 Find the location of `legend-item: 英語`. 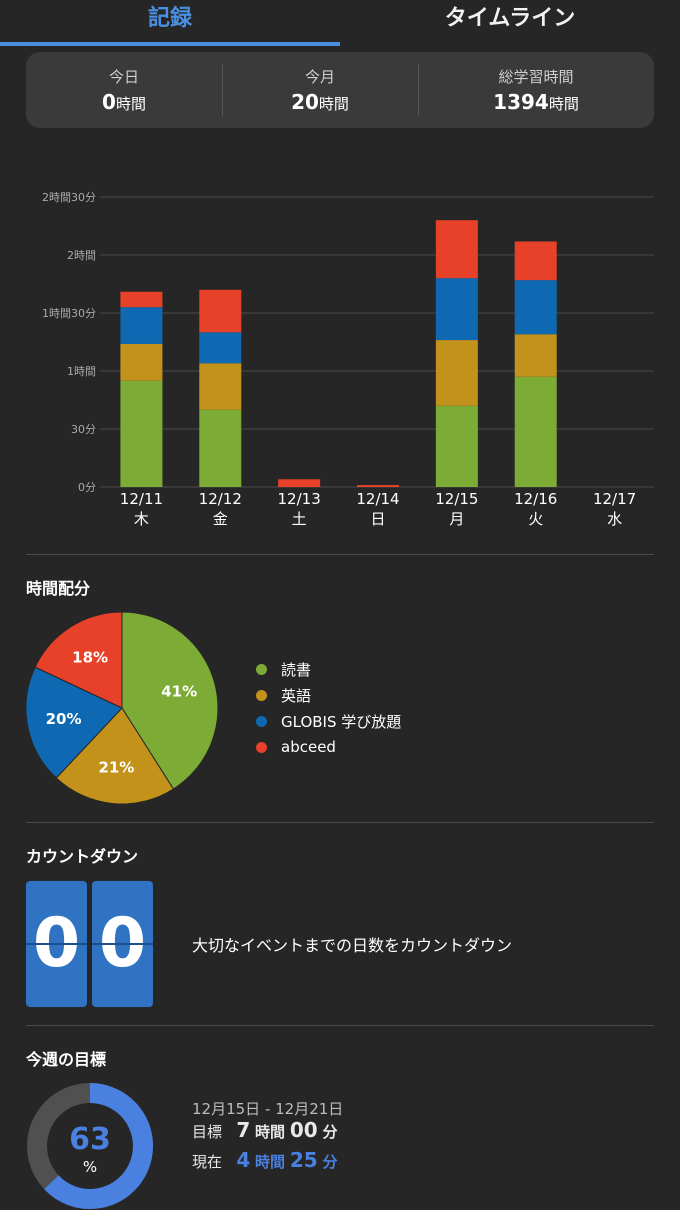

legend-item: 英語 is located at coordinates (328, 695).